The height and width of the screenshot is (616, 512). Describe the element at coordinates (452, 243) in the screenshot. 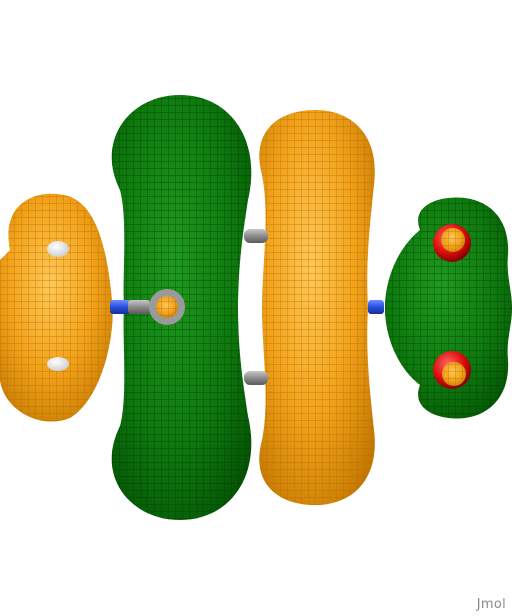

I see `oxygen-atom-top` at that location.